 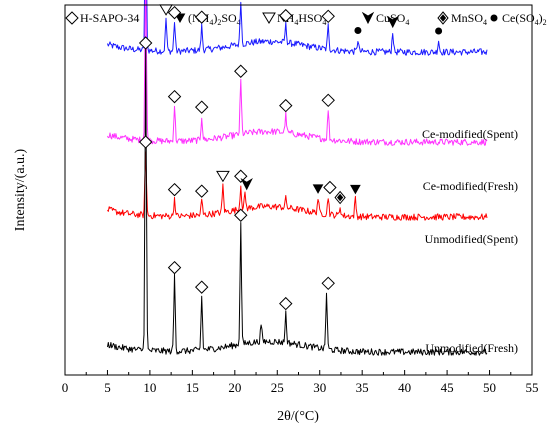 What do you see at coordinates (20, 189) in the screenshot?
I see `y-axis-title: Intensity/(a.u.)` at bounding box center [20, 189].